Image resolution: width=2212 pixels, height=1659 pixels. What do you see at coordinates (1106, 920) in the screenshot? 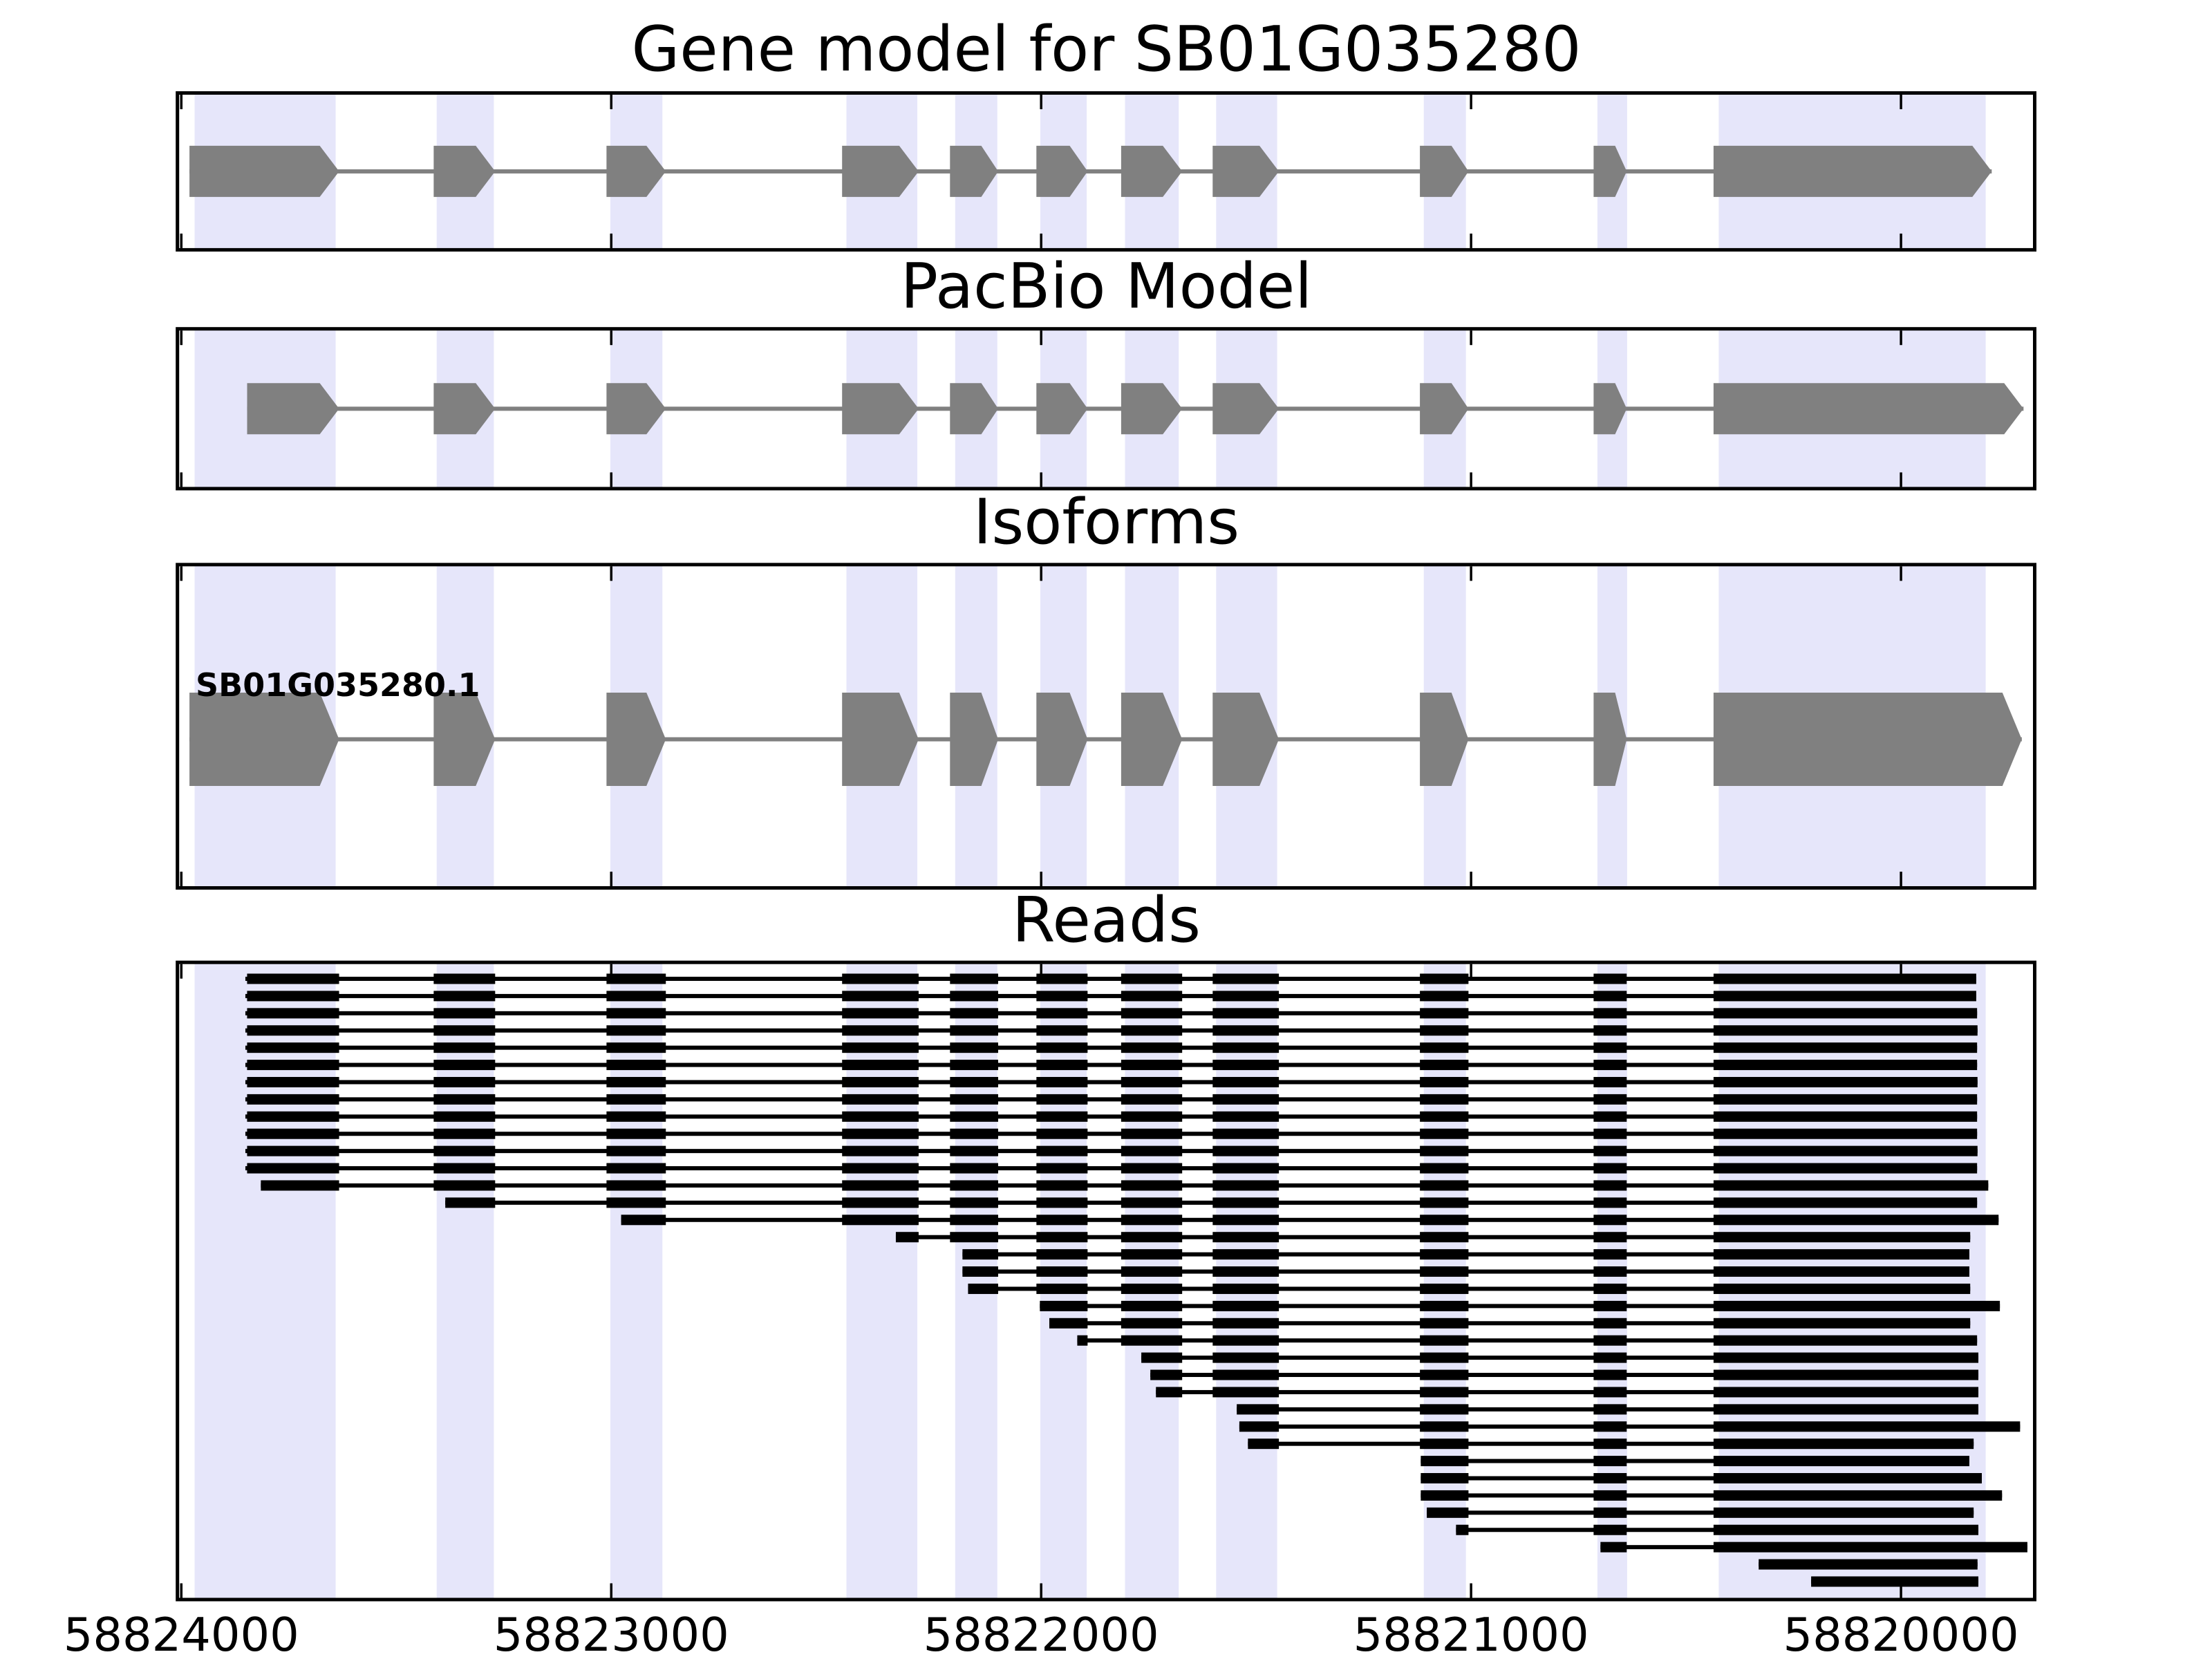
I see `reads-title: Reads` at bounding box center [1106, 920].